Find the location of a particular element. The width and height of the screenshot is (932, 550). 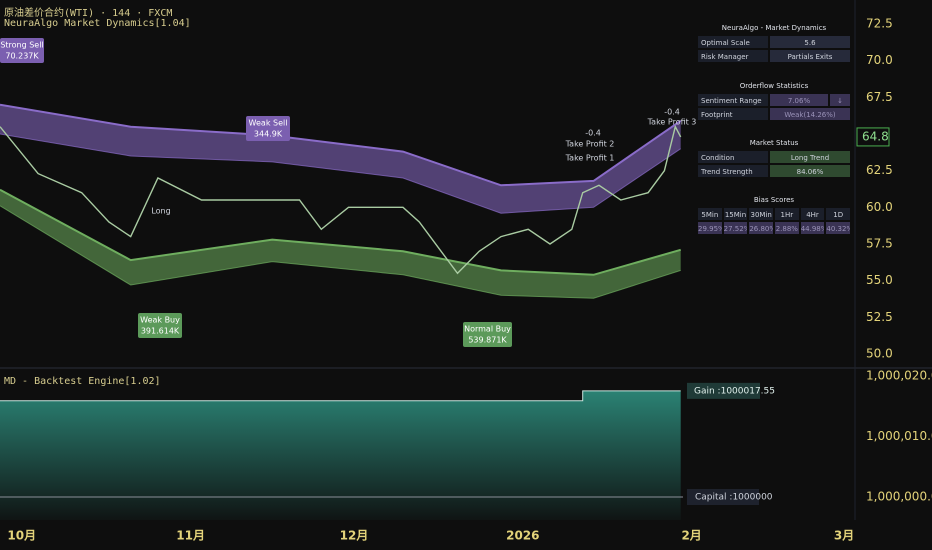

x-tick-label: 10月 is located at coordinates (21, 536).